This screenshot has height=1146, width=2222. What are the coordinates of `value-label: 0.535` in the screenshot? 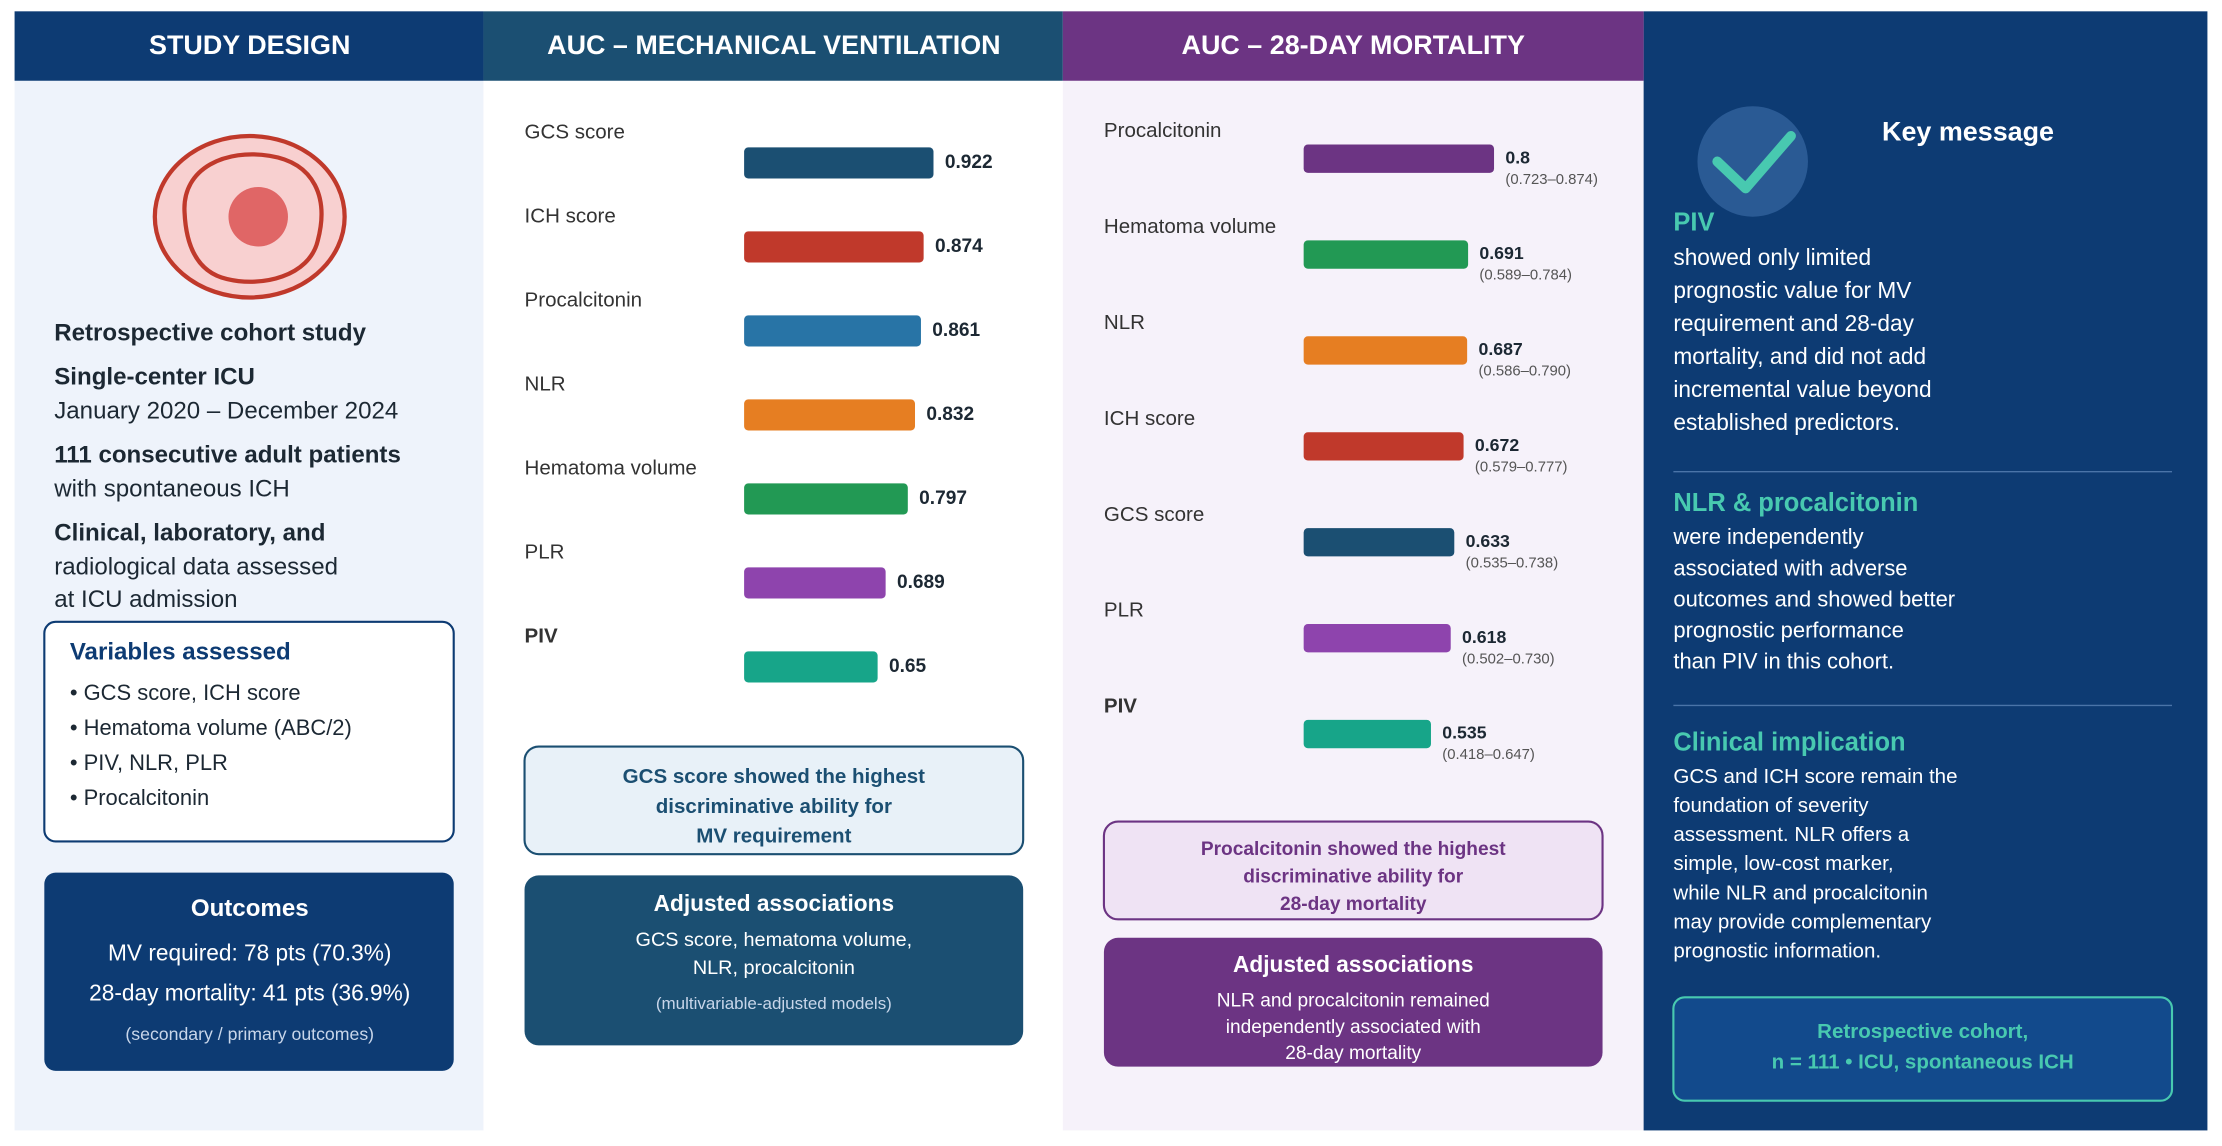 It's located at (1464, 733).